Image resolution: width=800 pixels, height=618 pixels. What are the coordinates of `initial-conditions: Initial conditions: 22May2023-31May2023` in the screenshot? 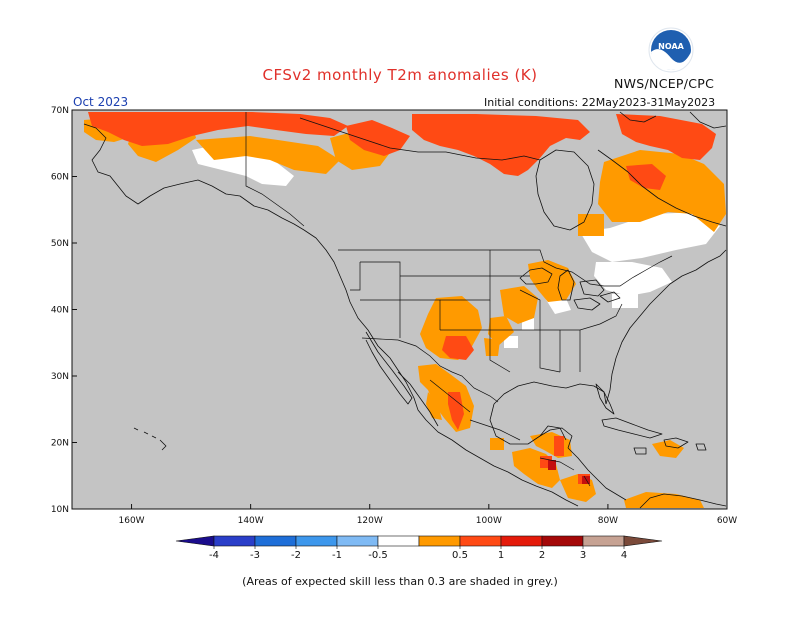 It's located at (600, 102).